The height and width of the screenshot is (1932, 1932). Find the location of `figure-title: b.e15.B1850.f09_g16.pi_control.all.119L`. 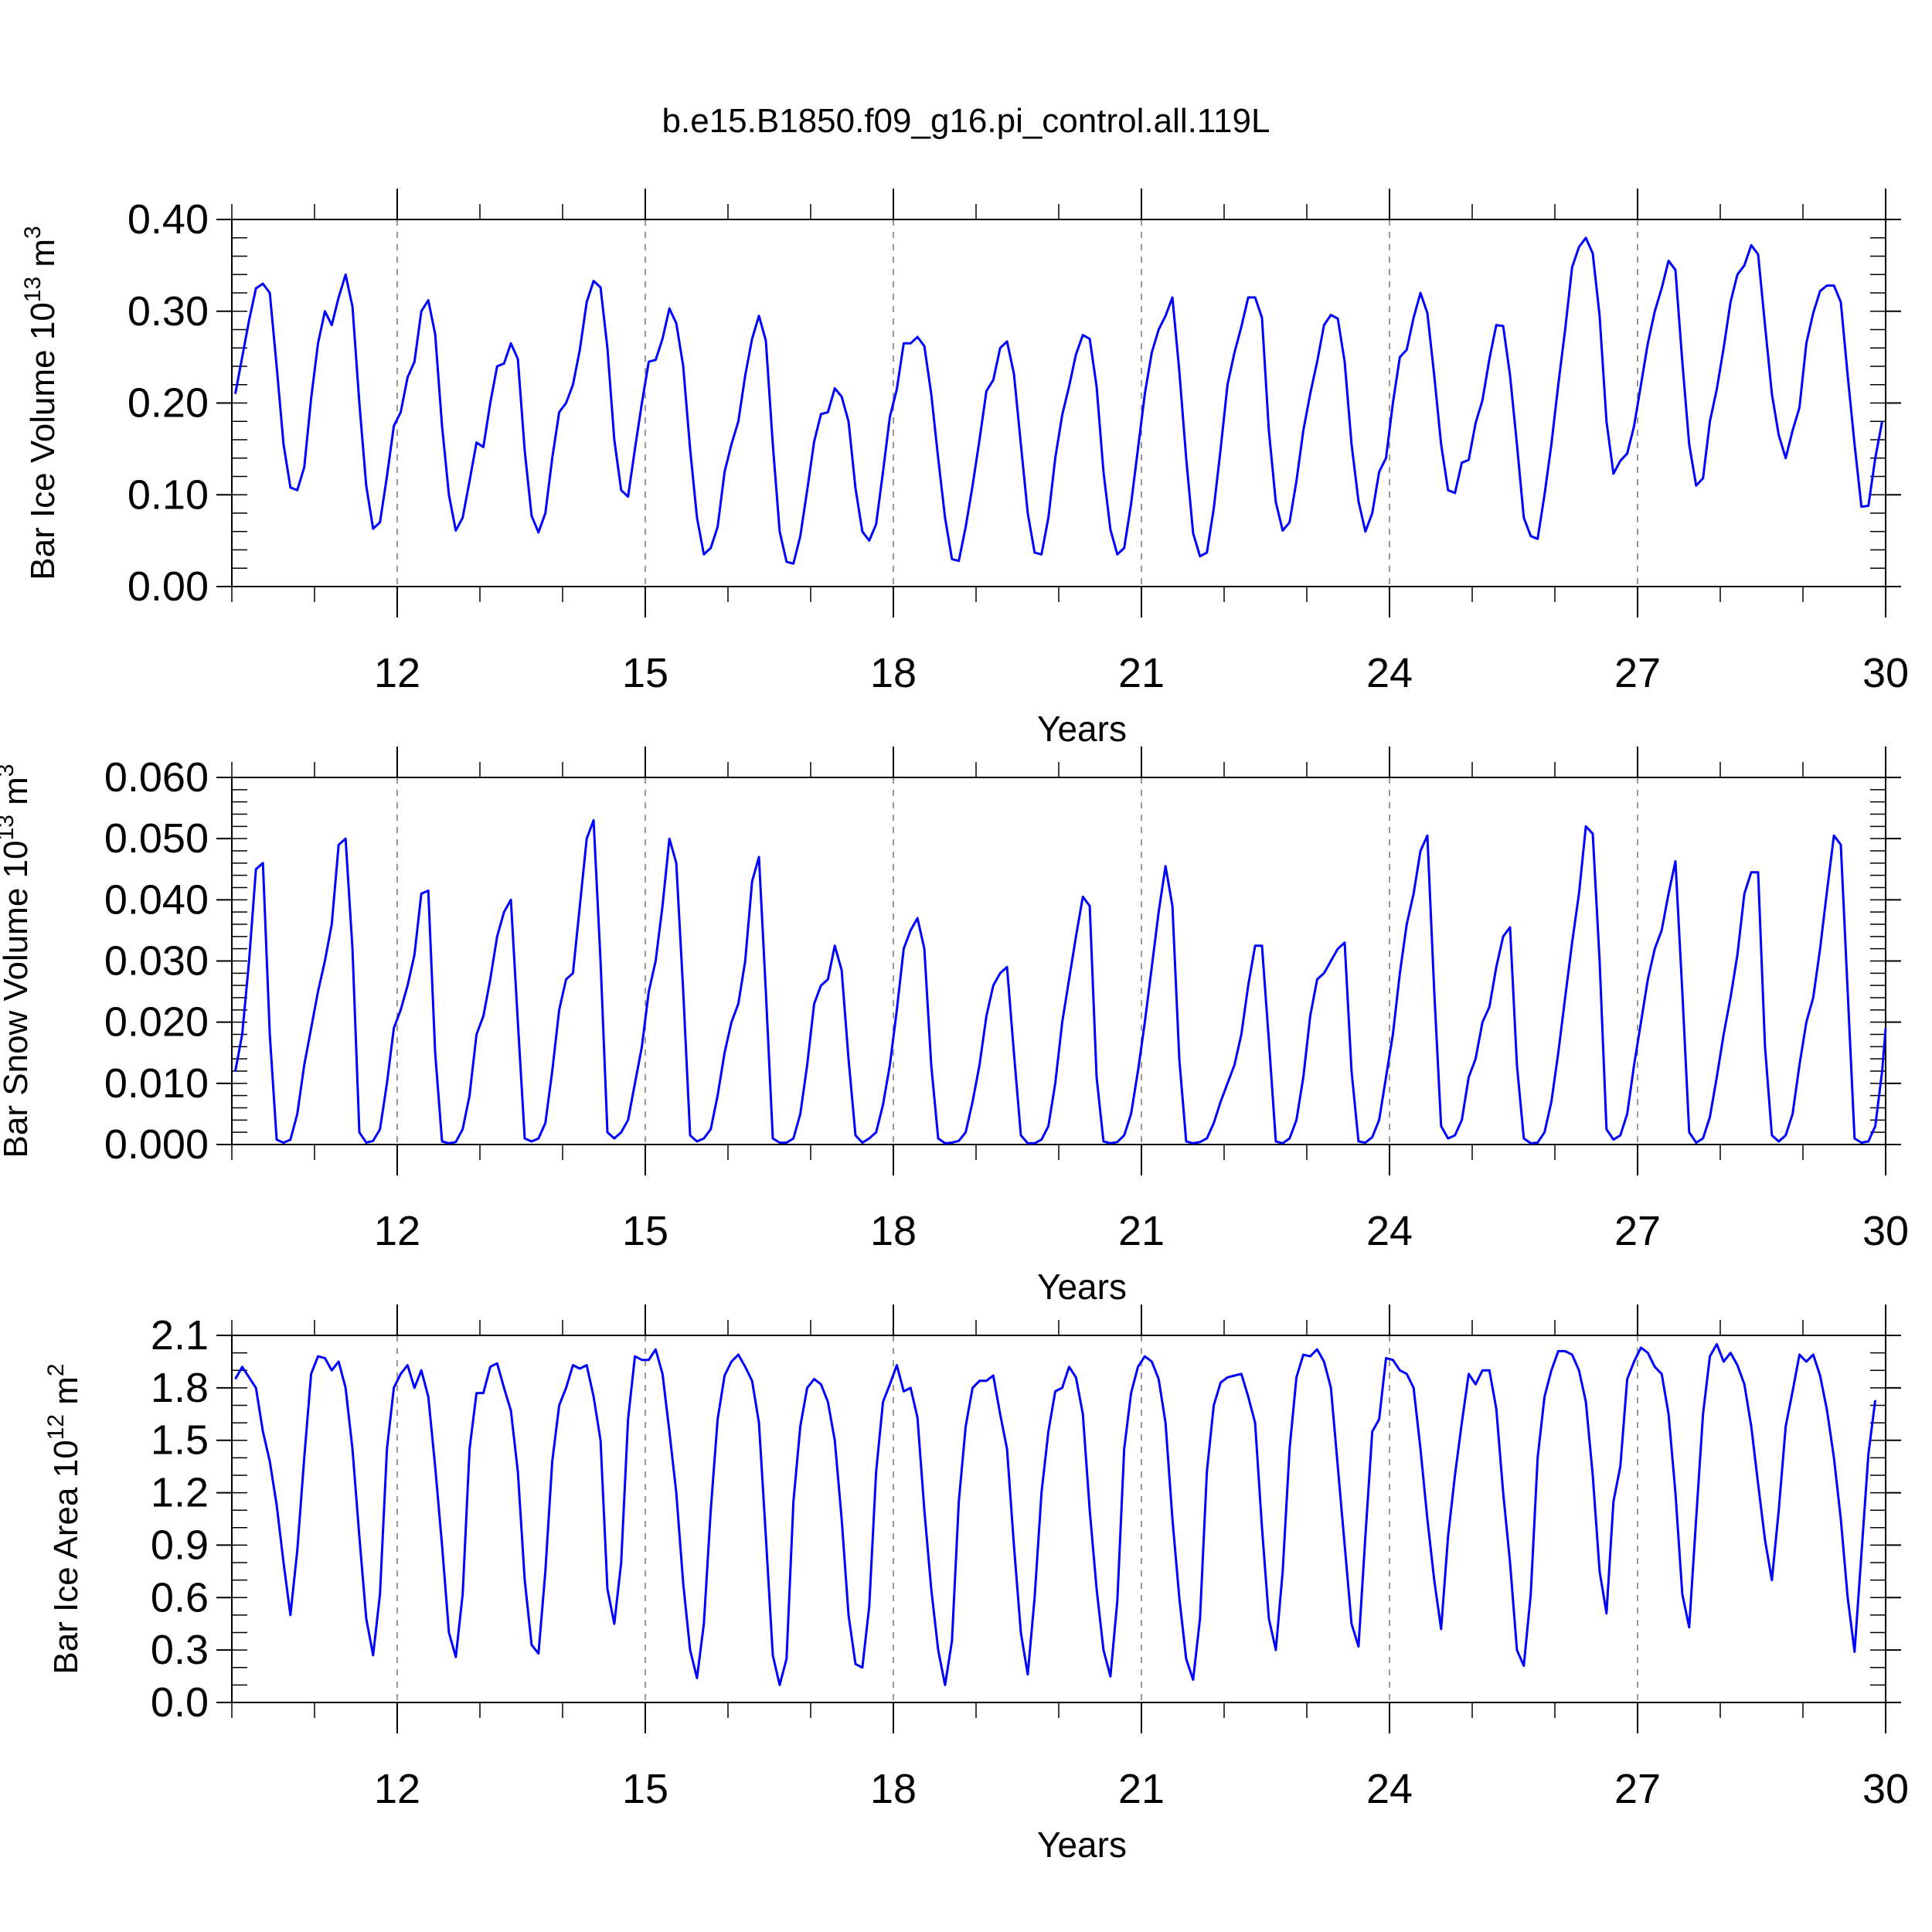

figure-title: b.e15.B1850.f09_g16.pi_control.all.119L is located at coordinates (966, 121).